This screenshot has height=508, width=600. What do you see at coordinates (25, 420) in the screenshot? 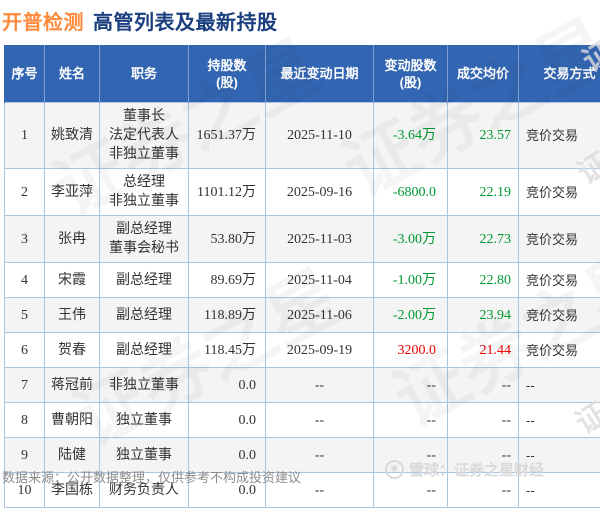
I see `cell-index: 8` at bounding box center [25, 420].